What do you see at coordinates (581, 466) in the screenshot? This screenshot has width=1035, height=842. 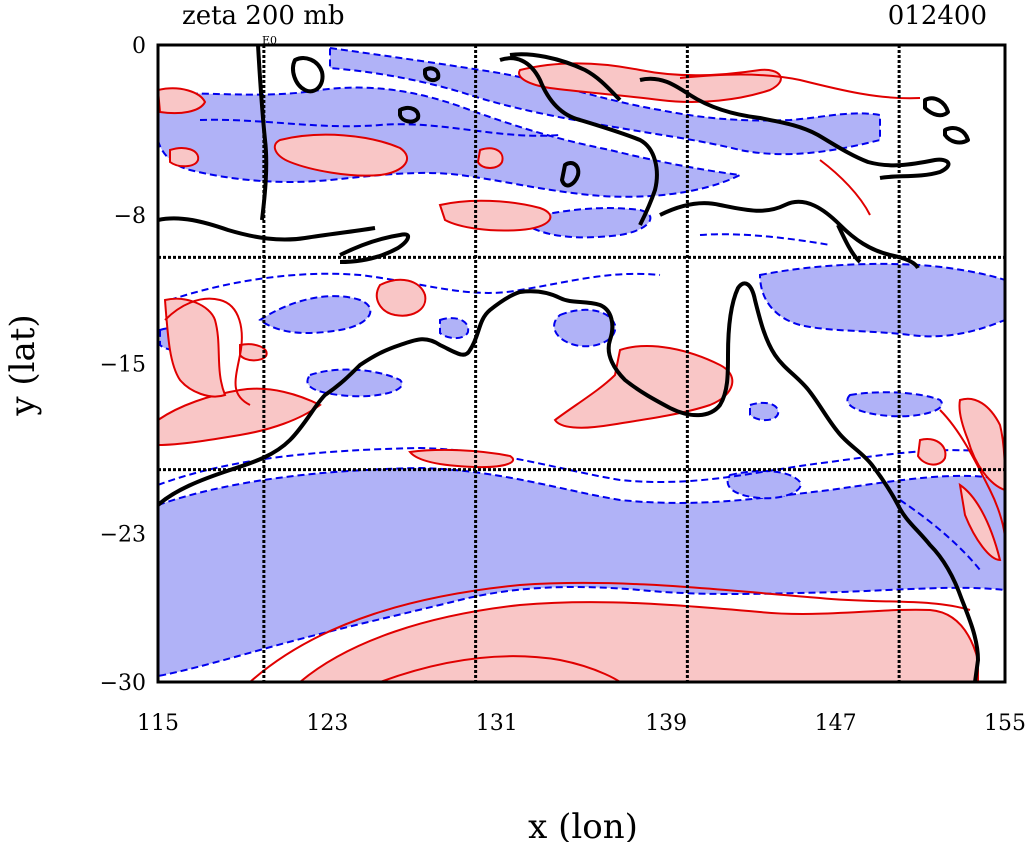 I see `negative-contour-south-outer` at bounding box center [581, 466].